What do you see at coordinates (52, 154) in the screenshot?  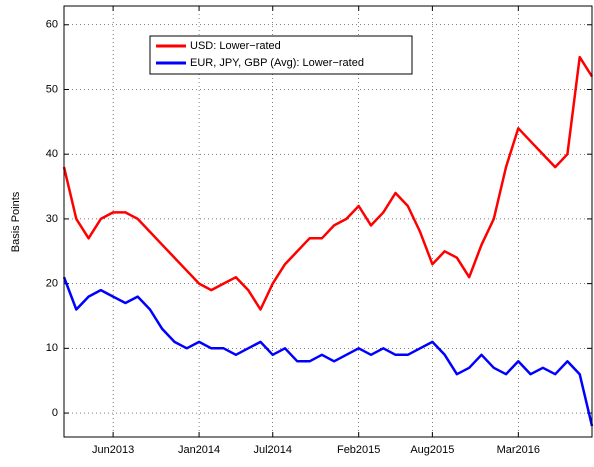 I see `y-tick-label: 40` at bounding box center [52, 154].